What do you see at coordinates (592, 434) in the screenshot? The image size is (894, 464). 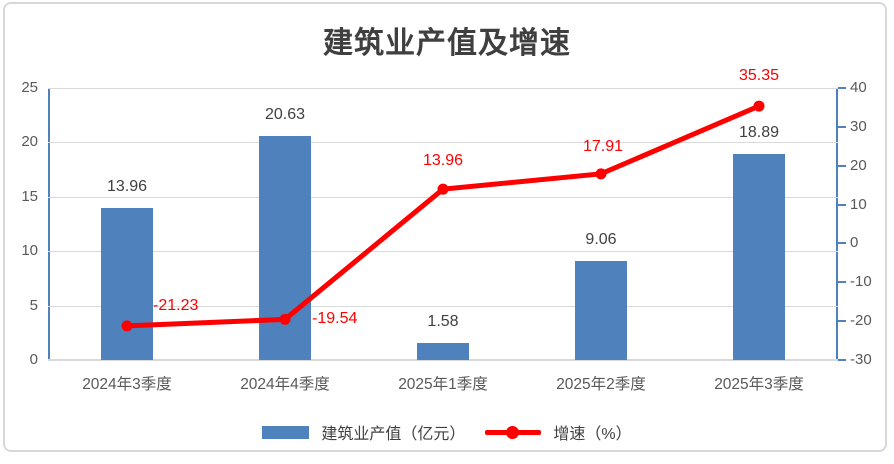 I see `legend-line-label: 增速（%）` at bounding box center [592, 434].